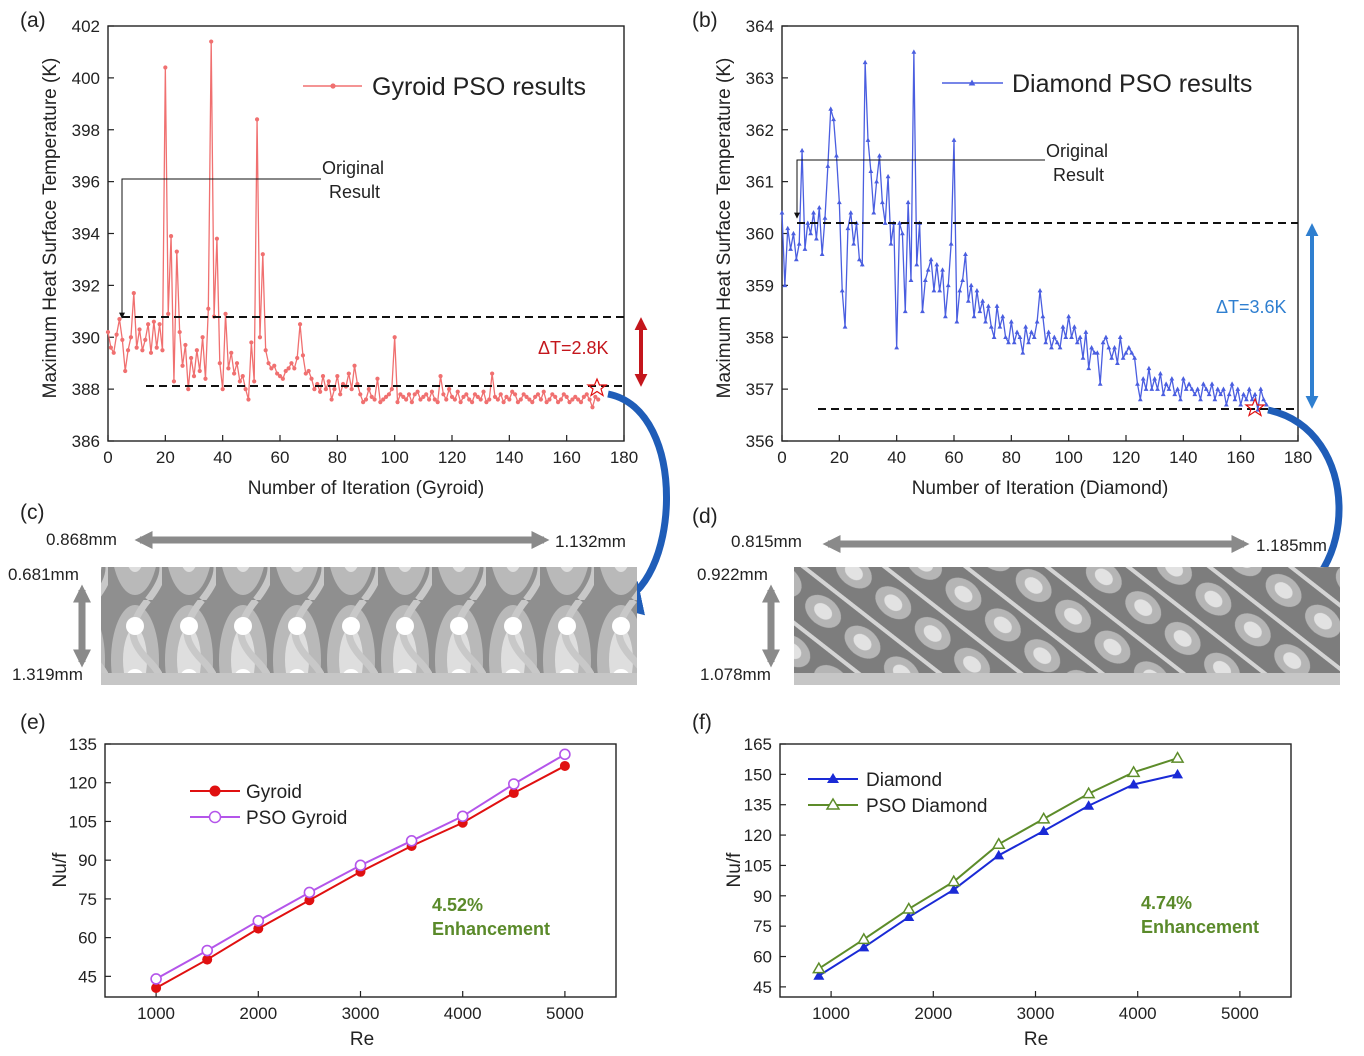 The image size is (1364, 1056). What do you see at coordinates (624, 457) in the screenshot?
I see `panel-a-xtick-label: 180` at bounding box center [624, 457].